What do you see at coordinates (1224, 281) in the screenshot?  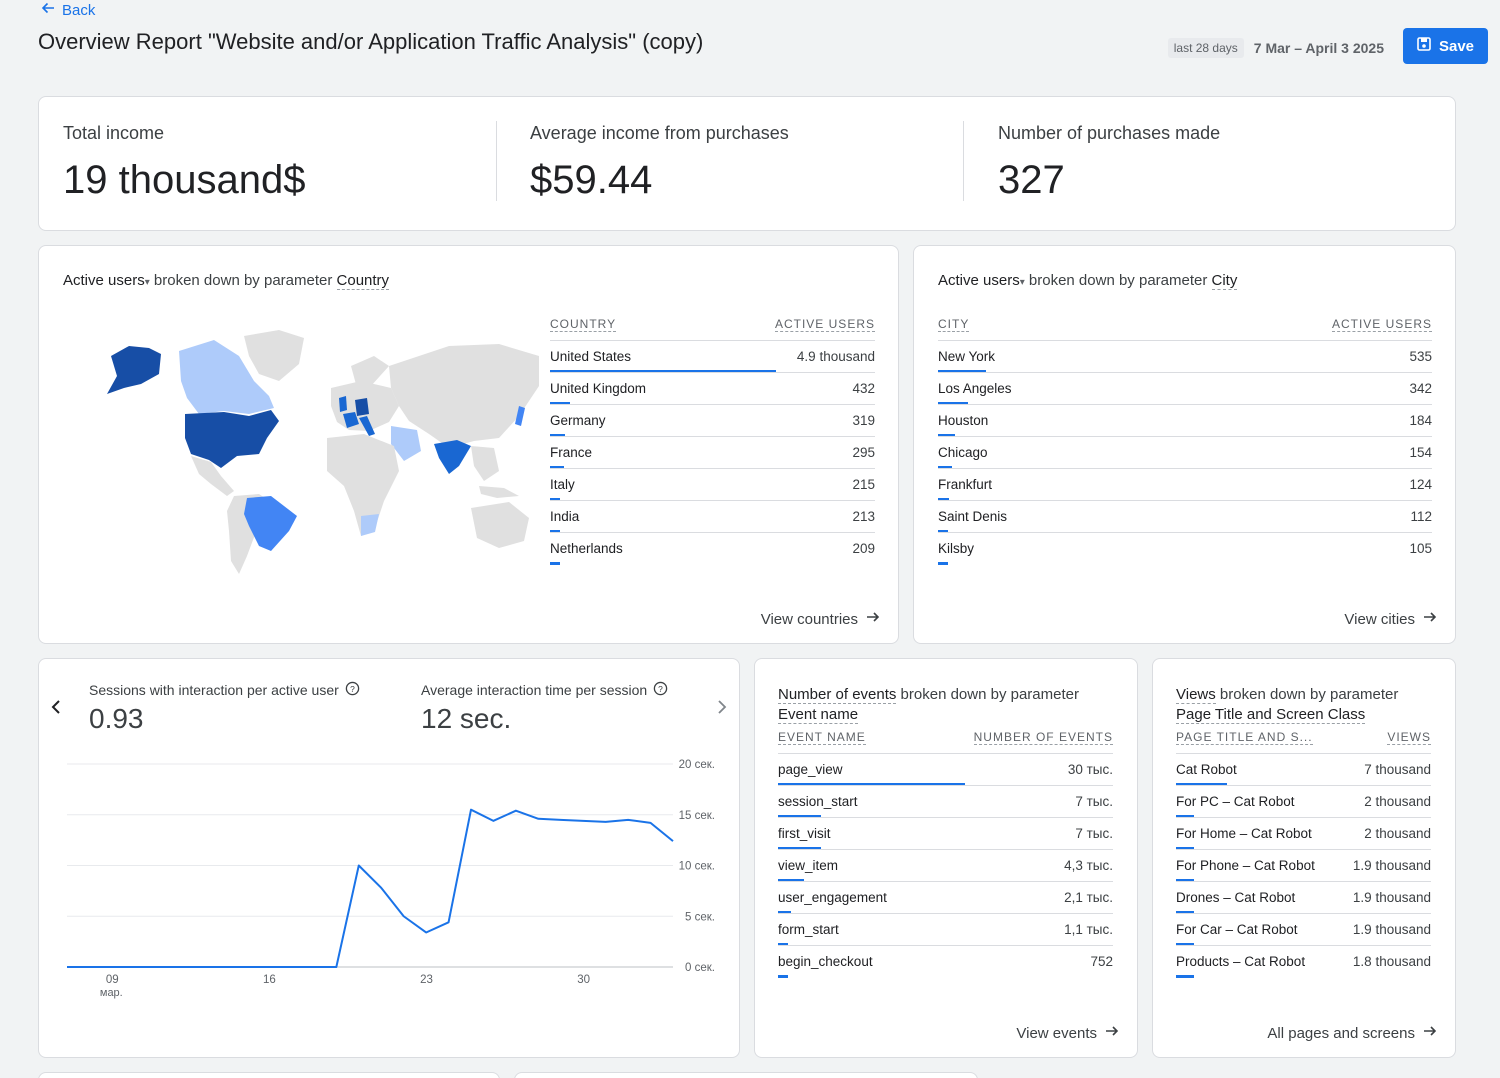 I see `dimension-selector: City` at bounding box center [1224, 281].